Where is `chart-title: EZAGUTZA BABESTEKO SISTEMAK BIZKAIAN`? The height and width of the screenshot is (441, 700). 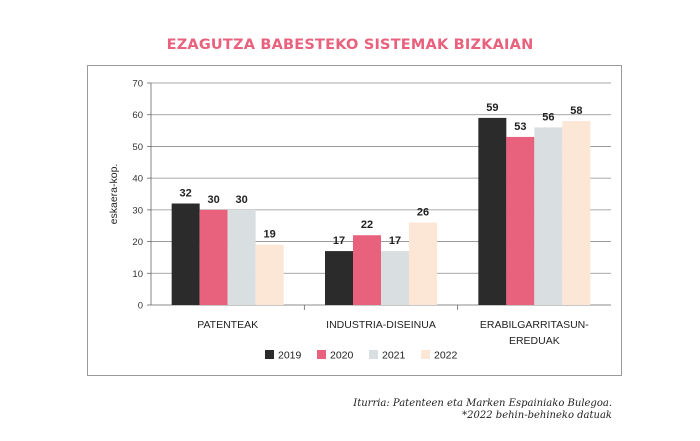
chart-title: EZAGUTZA BABESTEKO SISTEMAK BIZKAIAN is located at coordinates (350, 45).